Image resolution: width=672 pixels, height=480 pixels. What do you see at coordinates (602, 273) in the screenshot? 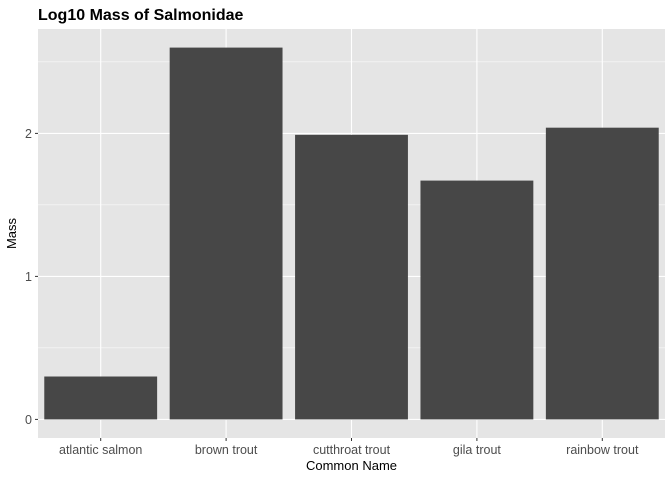
I see `bar-rainbow-trout` at bounding box center [602, 273].